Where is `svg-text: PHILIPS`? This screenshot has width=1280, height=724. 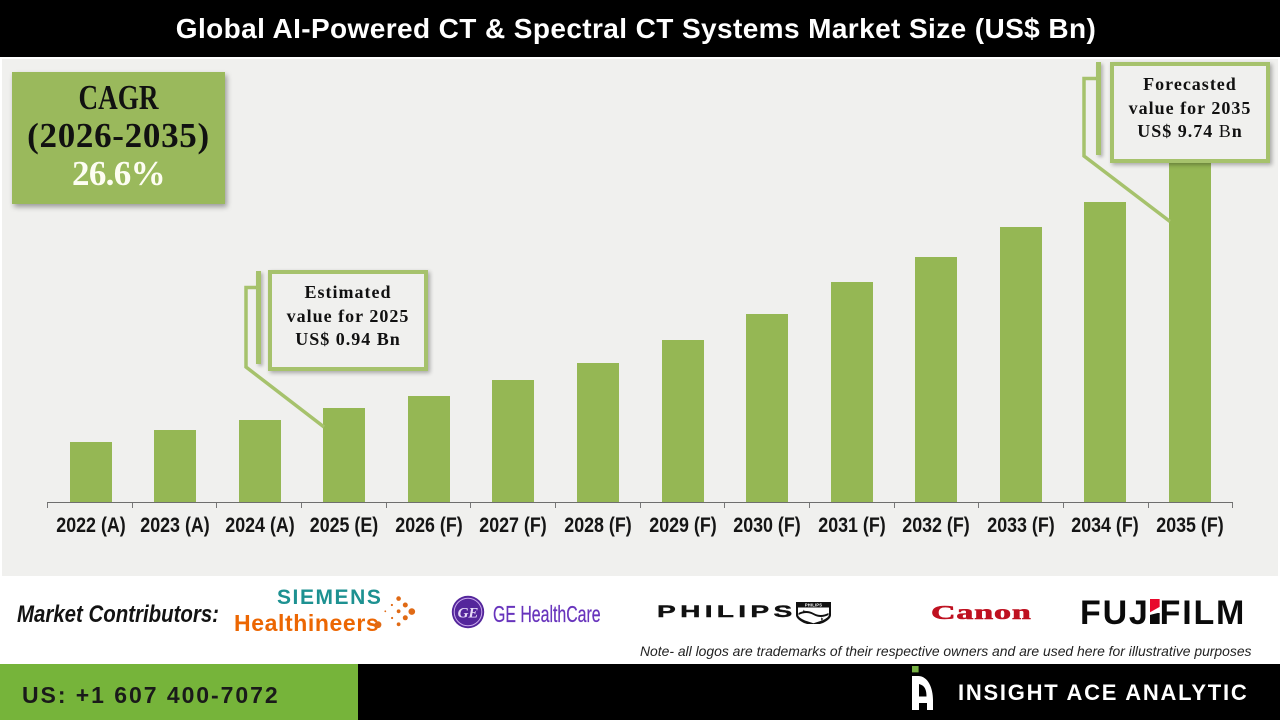
svg-text: PHILIPS is located at coordinates (813, 604).